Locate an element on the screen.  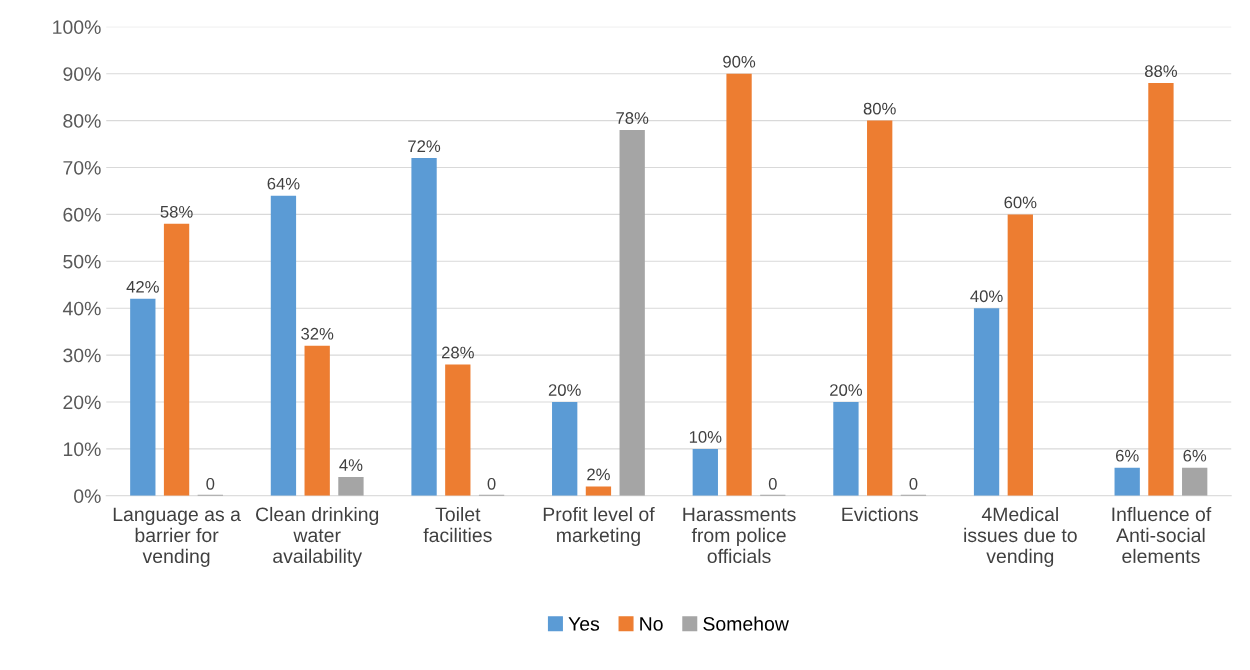
data-label: 58% is located at coordinates (176, 211).